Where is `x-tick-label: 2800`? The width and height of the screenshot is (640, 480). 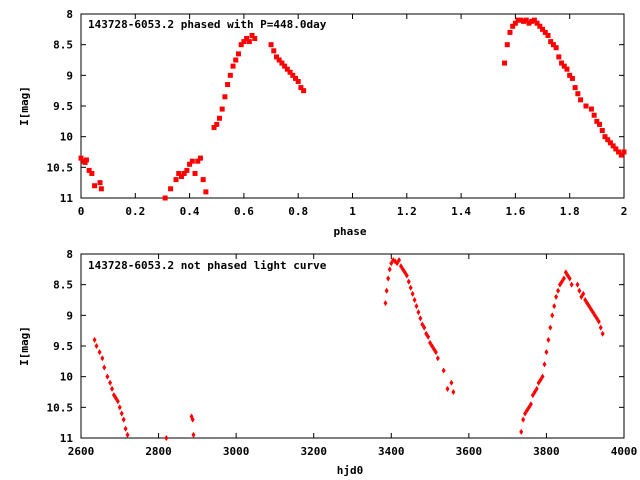 x-tick-label: 2800 is located at coordinates (158, 451).